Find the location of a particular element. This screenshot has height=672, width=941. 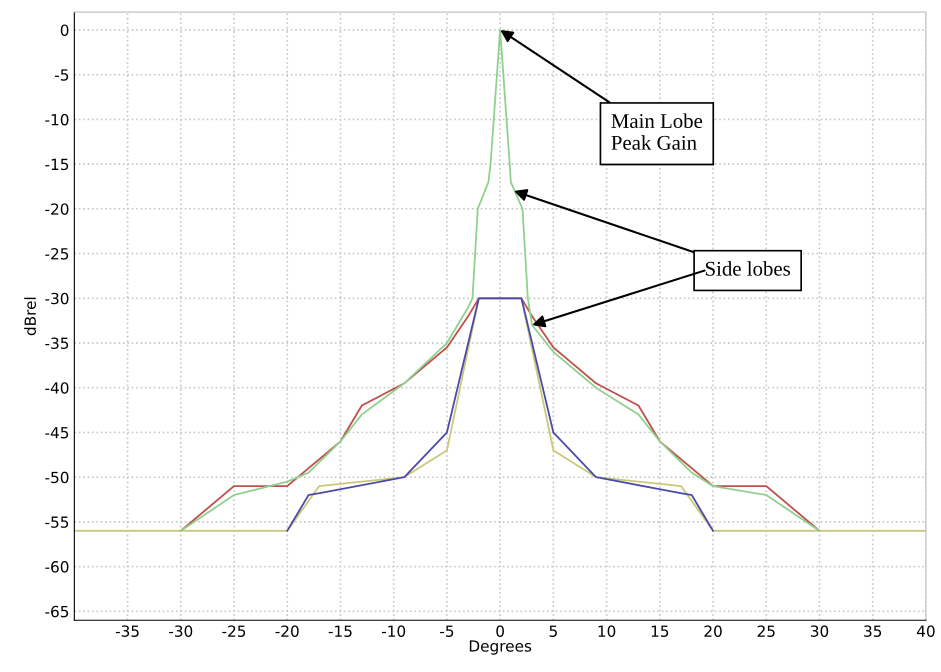

y-tick-label: -60 is located at coordinates (56, 567).